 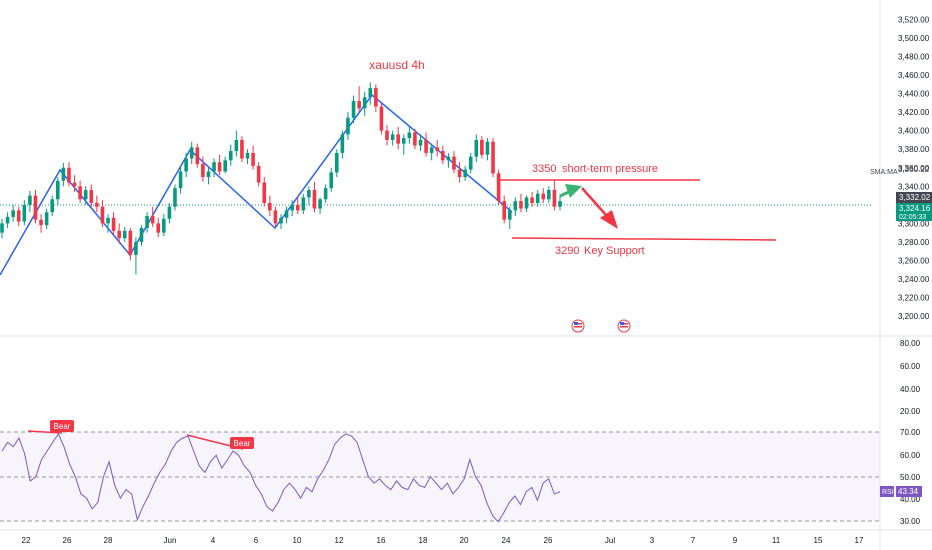 What do you see at coordinates (67, 540) in the screenshot?
I see `time-tick-label: 26` at bounding box center [67, 540].